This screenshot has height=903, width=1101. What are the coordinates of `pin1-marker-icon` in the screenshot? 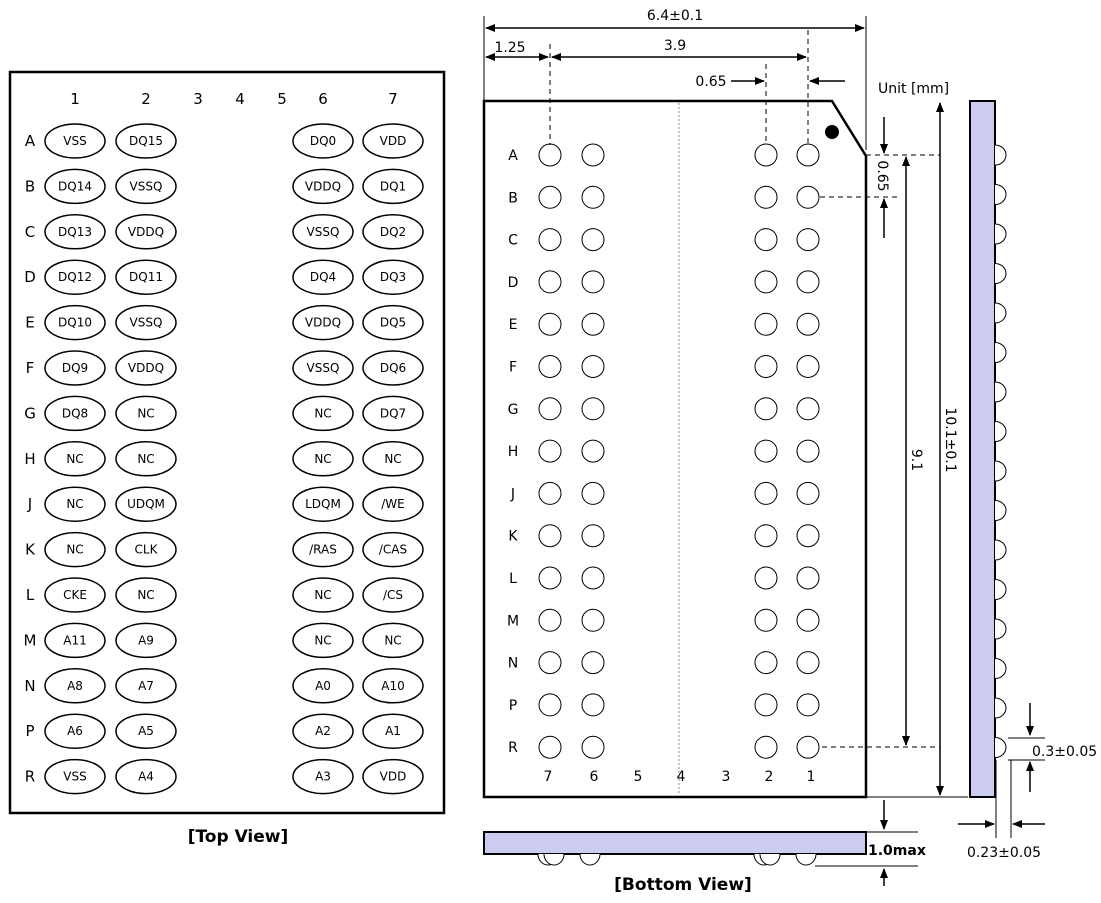 It's located at (832, 132).